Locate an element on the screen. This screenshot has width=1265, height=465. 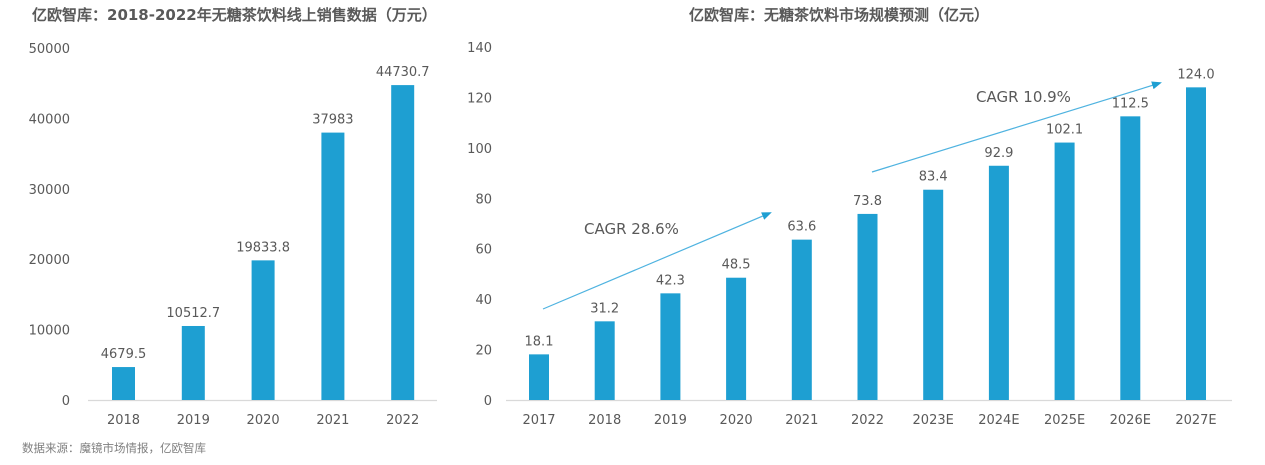
data-label: 92.9 is located at coordinates (998, 153).